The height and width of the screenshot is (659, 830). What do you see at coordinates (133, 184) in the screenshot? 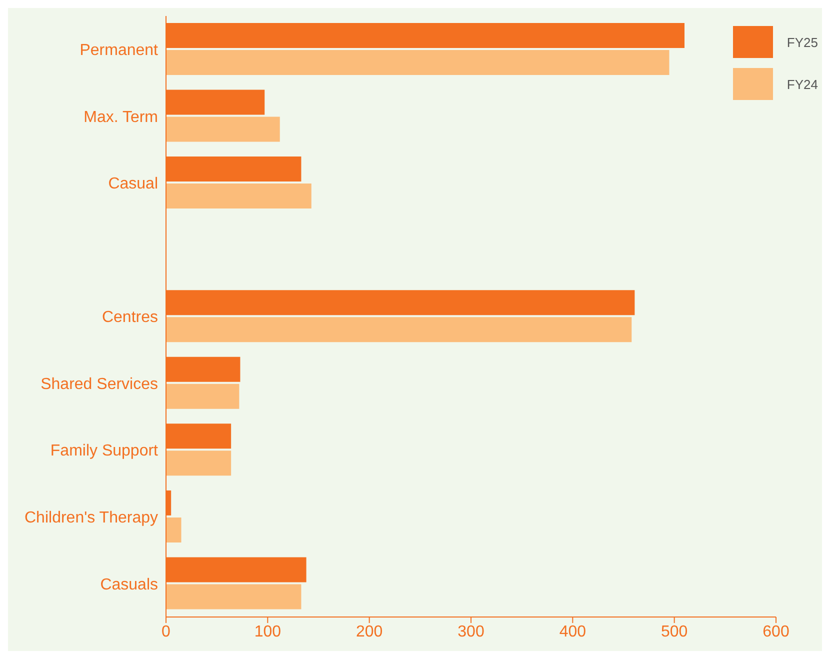
I see `y-tick-label: Casual` at bounding box center [133, 184].